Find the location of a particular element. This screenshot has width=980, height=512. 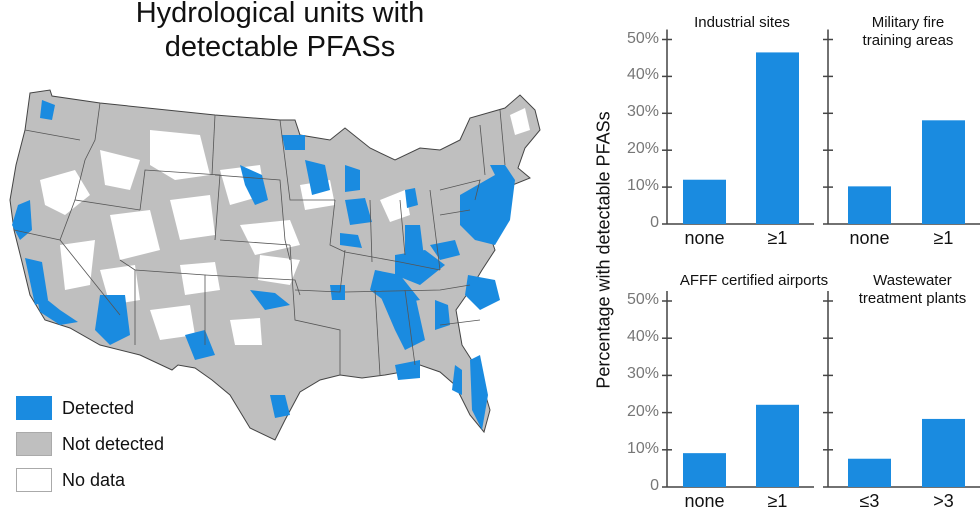

map-title: Hydrological units with detectable PFASs is located at coordinates (280, 32).